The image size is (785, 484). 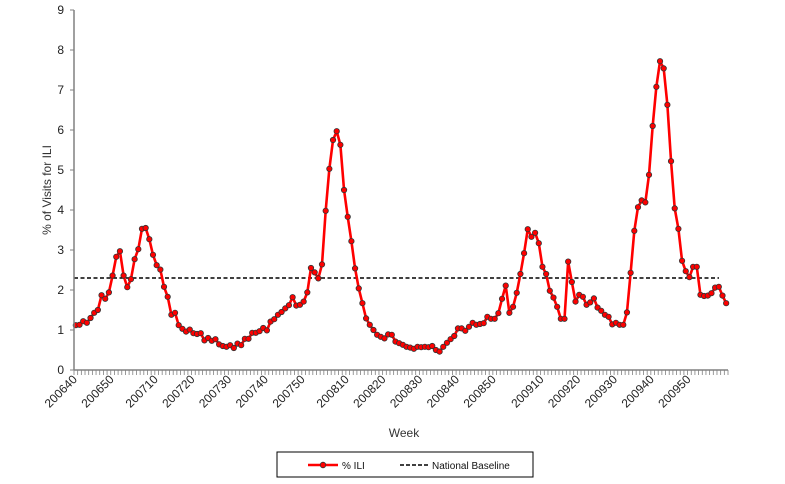 What do you see at coordinates (564, 391) in the screenshot?
I see `x-tick-label: 200920` at bounding box center [564, 391].